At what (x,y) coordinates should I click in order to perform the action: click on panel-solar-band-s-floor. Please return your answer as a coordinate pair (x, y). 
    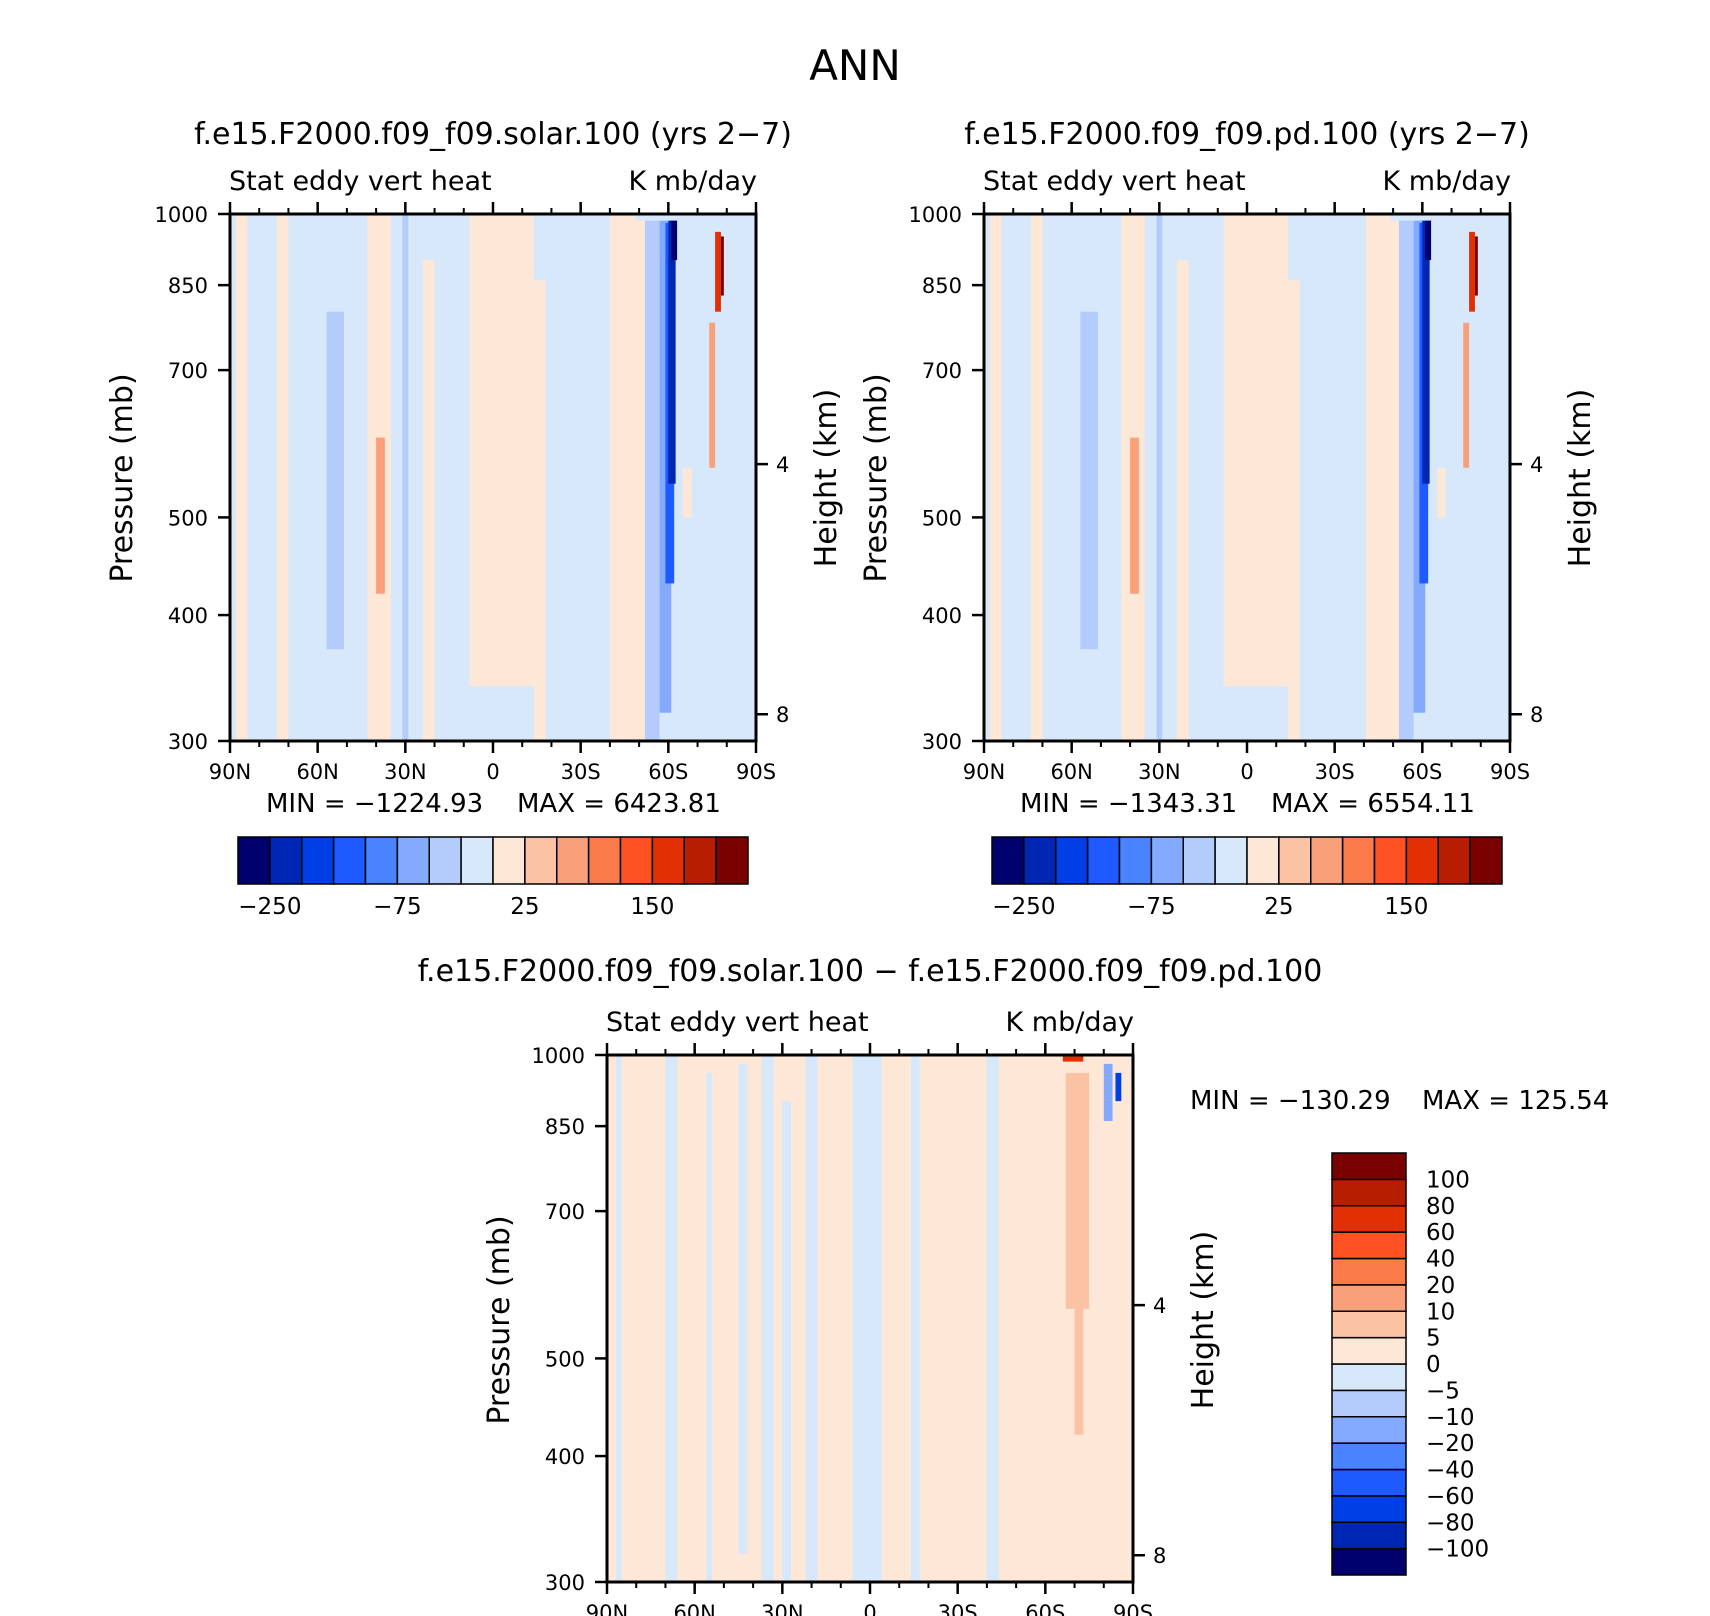
    Looking at the image, I should click on (657, 217).